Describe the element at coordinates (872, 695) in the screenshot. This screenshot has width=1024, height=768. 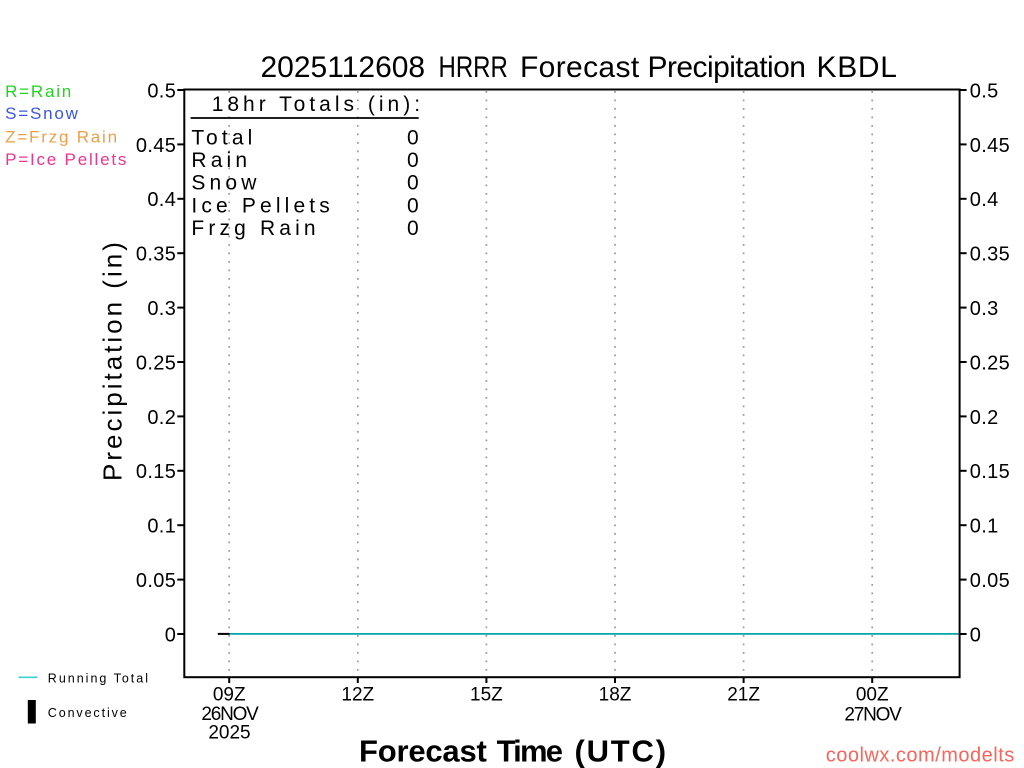
I see `svg-text: 00Z` at that location.